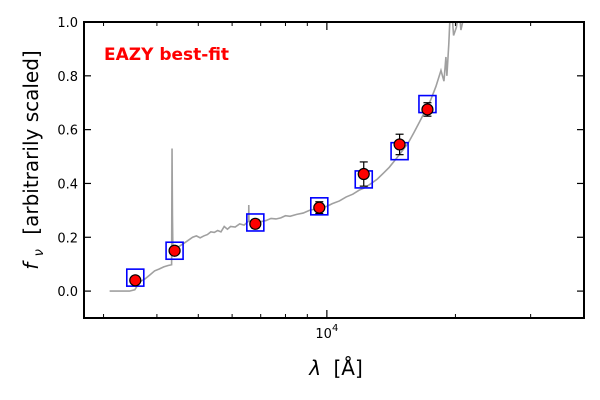  What do you see at coordinates (166, 55) in the screenshot?
I see `eazy-annotation: EAZY best-fit` at bounding box center [166, 55].